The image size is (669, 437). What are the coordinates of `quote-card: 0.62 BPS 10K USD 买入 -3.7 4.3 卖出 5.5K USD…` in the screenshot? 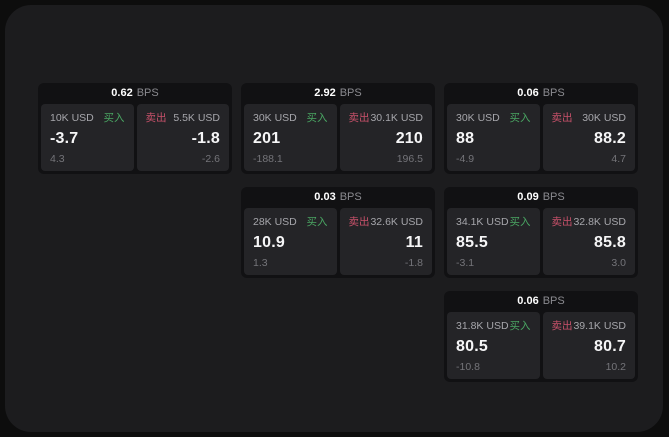 It's located at (135, 128).